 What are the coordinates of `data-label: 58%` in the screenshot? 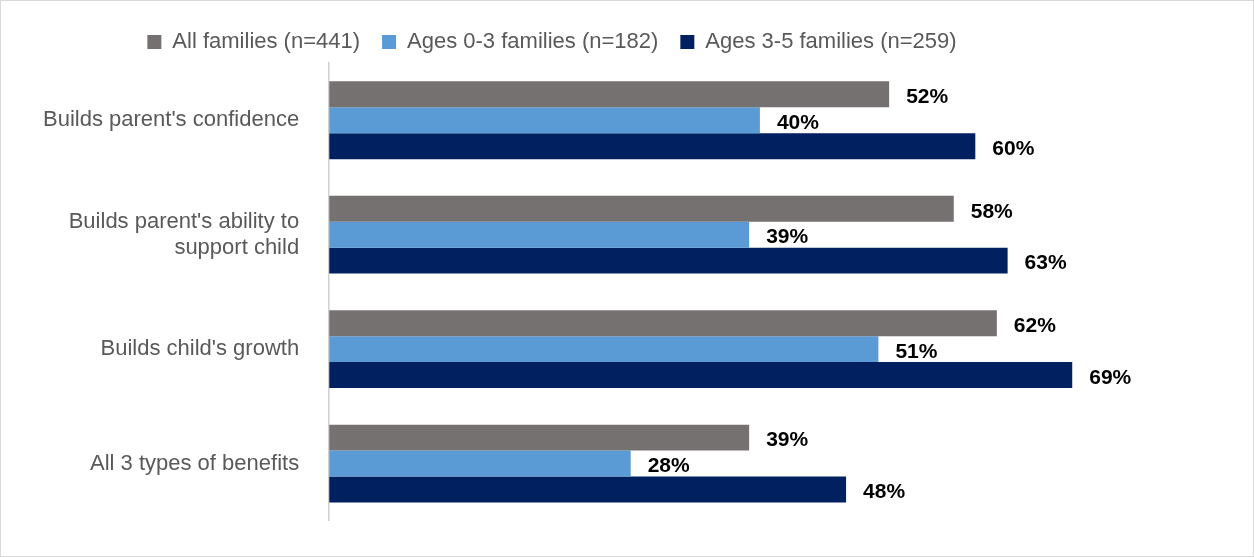 It's located at (992, 210).